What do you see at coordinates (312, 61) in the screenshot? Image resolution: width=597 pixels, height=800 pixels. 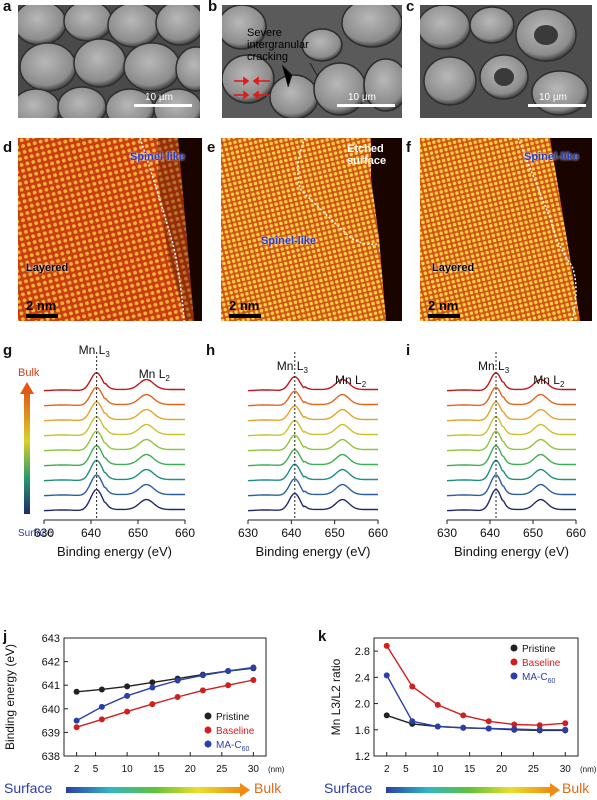 I see `sem-image-b: Severe intergranular cracking 10 µm` at bounding box center [312, 61].